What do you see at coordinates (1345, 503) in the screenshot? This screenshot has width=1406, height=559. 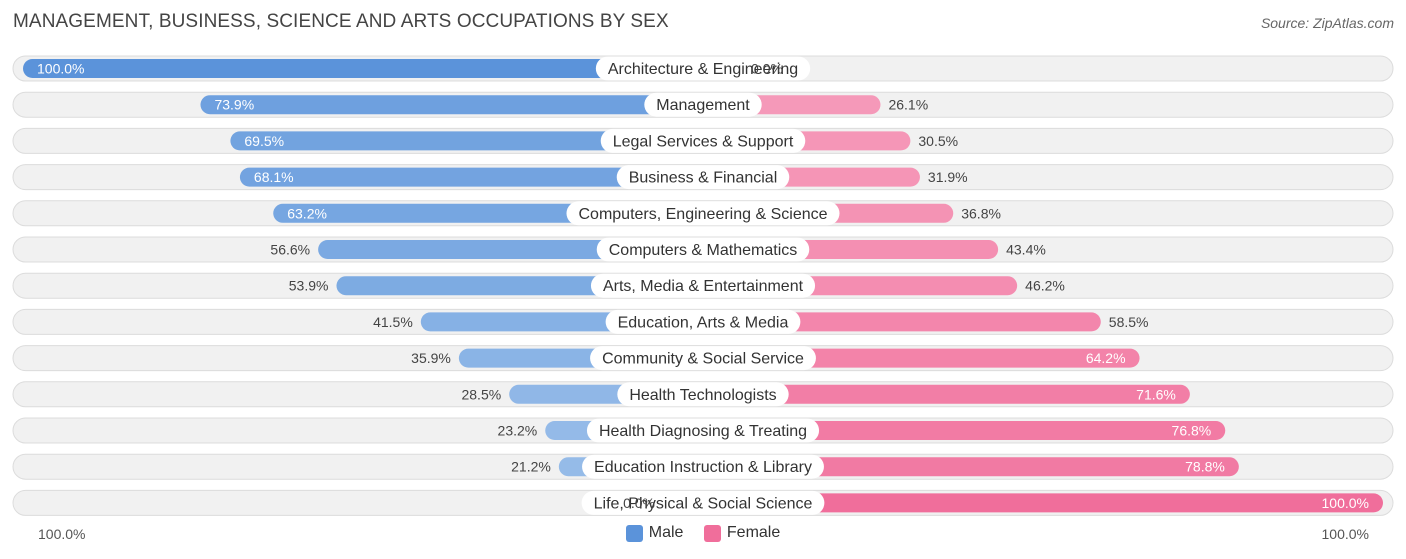 I see `female-value-label: 100.0%` at bounding box center [1345, 503].